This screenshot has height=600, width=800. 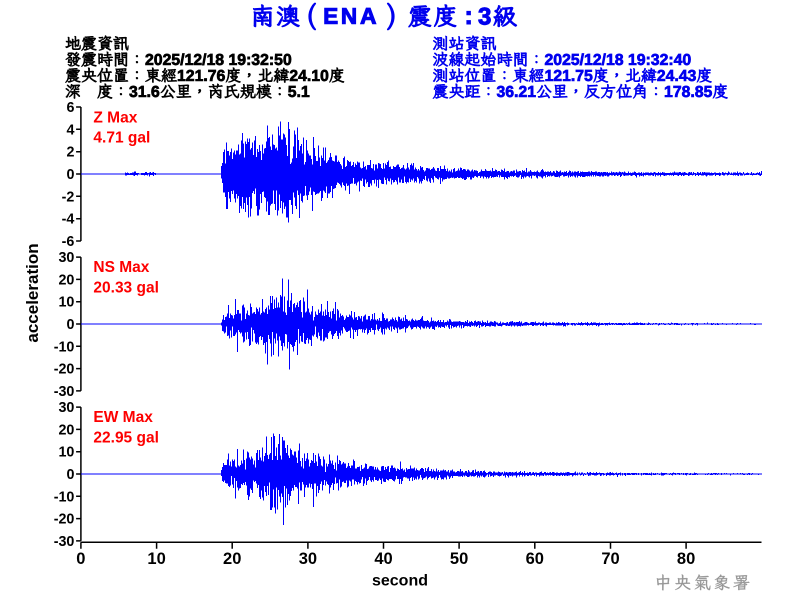 What do you see at coordinates (68, 220) in the screenshot?
I see `svg-text: -4` at bounding box center [68, 220].